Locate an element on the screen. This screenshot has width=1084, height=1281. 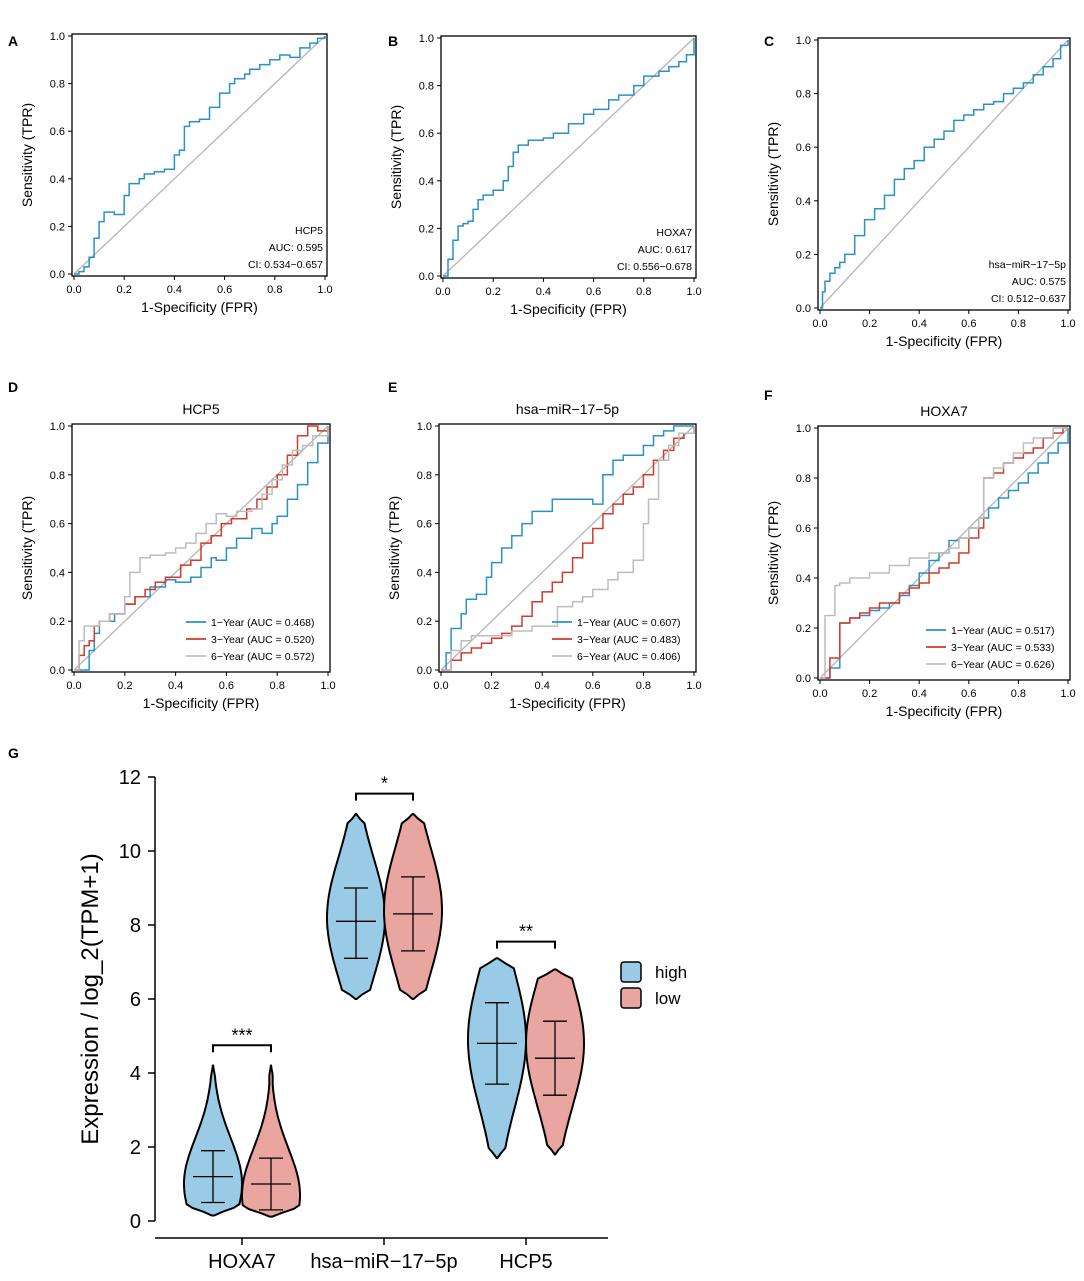
x-tick-label: HOXA7 is located at coordinates (242, 1262).